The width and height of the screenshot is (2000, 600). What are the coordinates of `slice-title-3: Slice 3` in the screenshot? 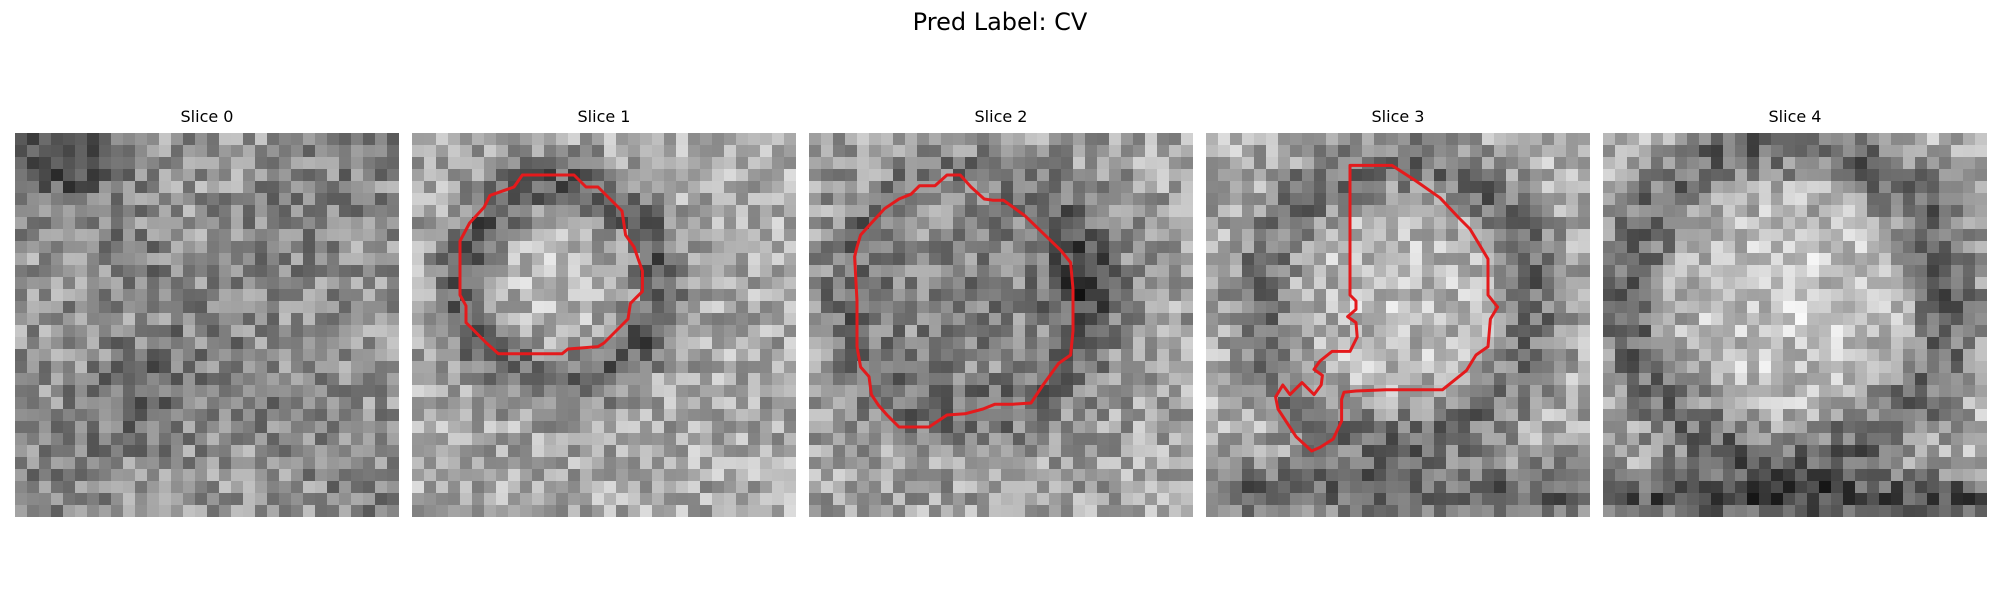 It's located at (1398, 116).